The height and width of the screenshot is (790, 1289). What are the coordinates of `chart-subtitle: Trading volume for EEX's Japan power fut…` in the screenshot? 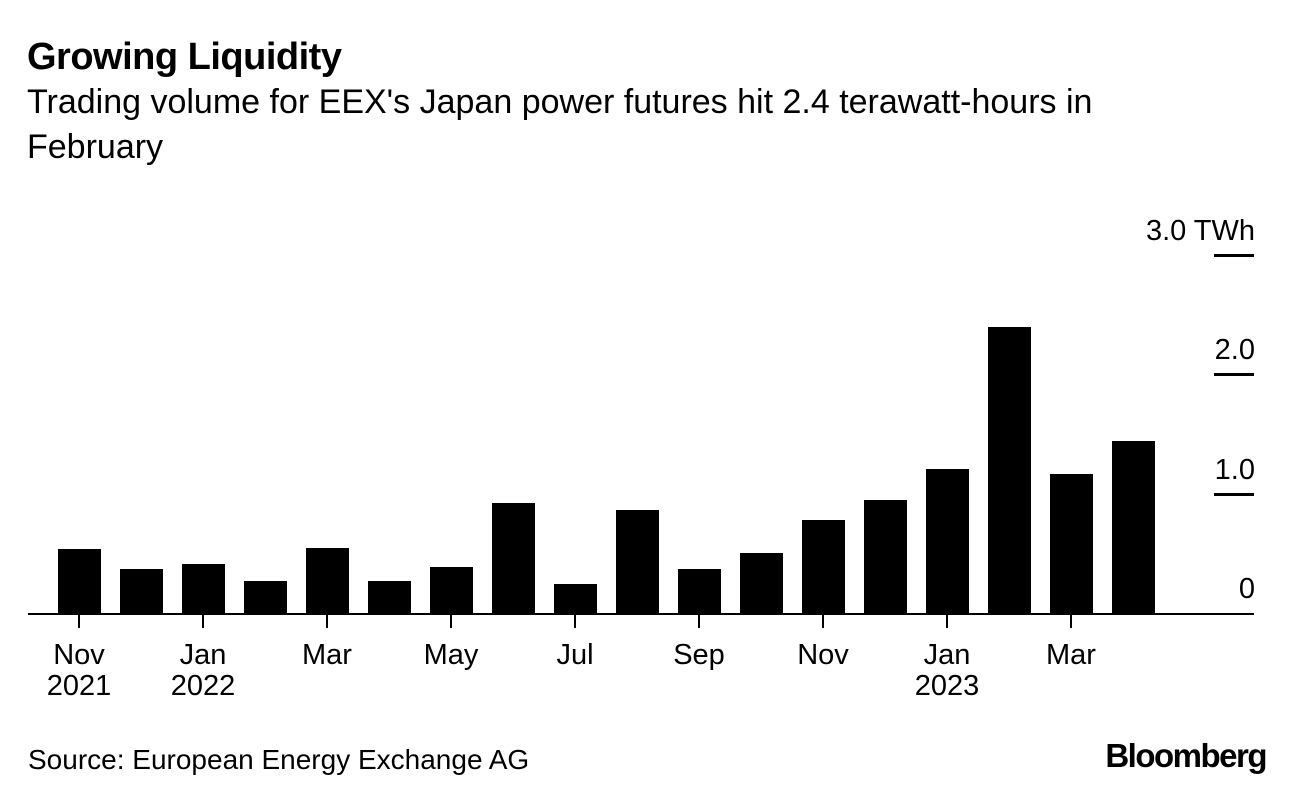 It's located at (560, 124).